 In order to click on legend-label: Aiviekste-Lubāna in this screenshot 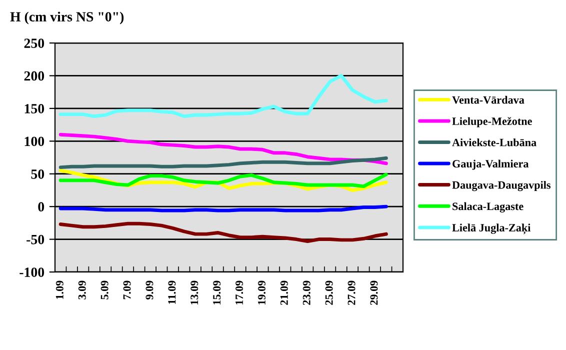, I will do `click(494, 142)`.